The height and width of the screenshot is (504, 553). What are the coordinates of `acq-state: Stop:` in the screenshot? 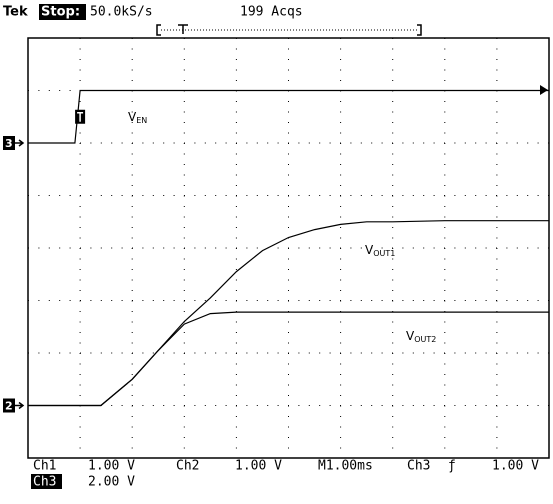 It's located at (60, 12).